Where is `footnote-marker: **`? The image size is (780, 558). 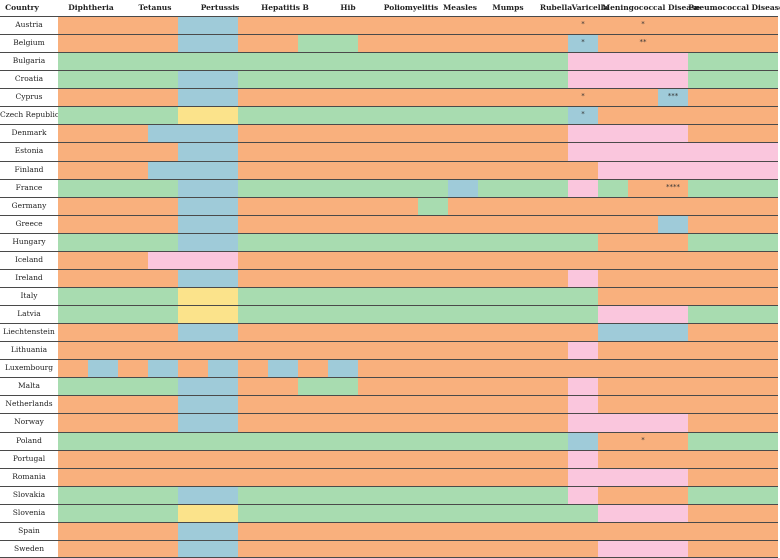 footnote-marker: ** is located at coordinates (643, 42).